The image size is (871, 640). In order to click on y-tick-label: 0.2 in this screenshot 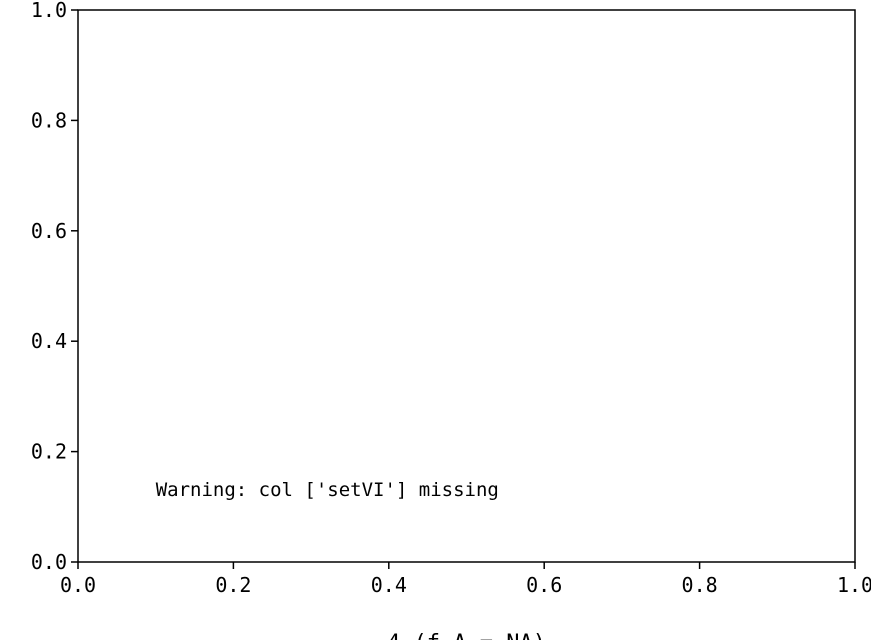, I will do `click(49, 452)`.